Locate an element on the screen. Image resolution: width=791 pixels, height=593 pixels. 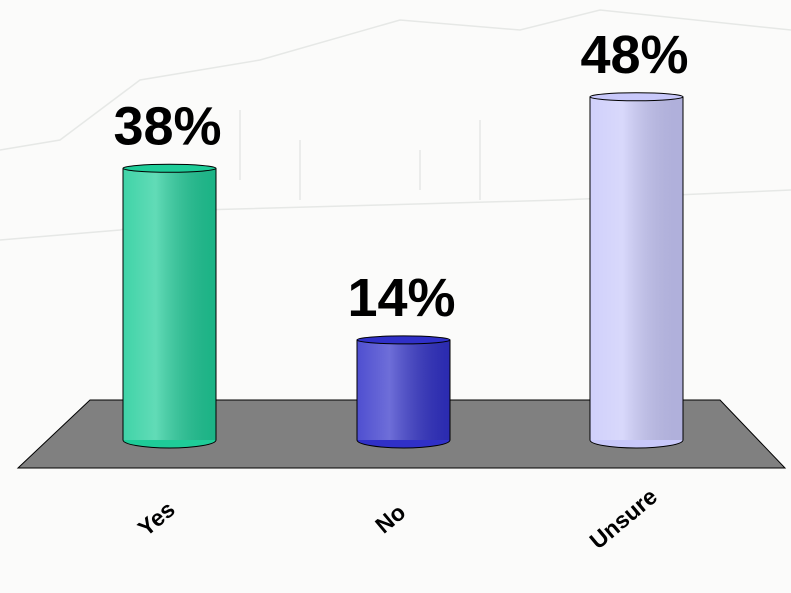
x-tick-label: Yes is located at coordinates (156, 518).